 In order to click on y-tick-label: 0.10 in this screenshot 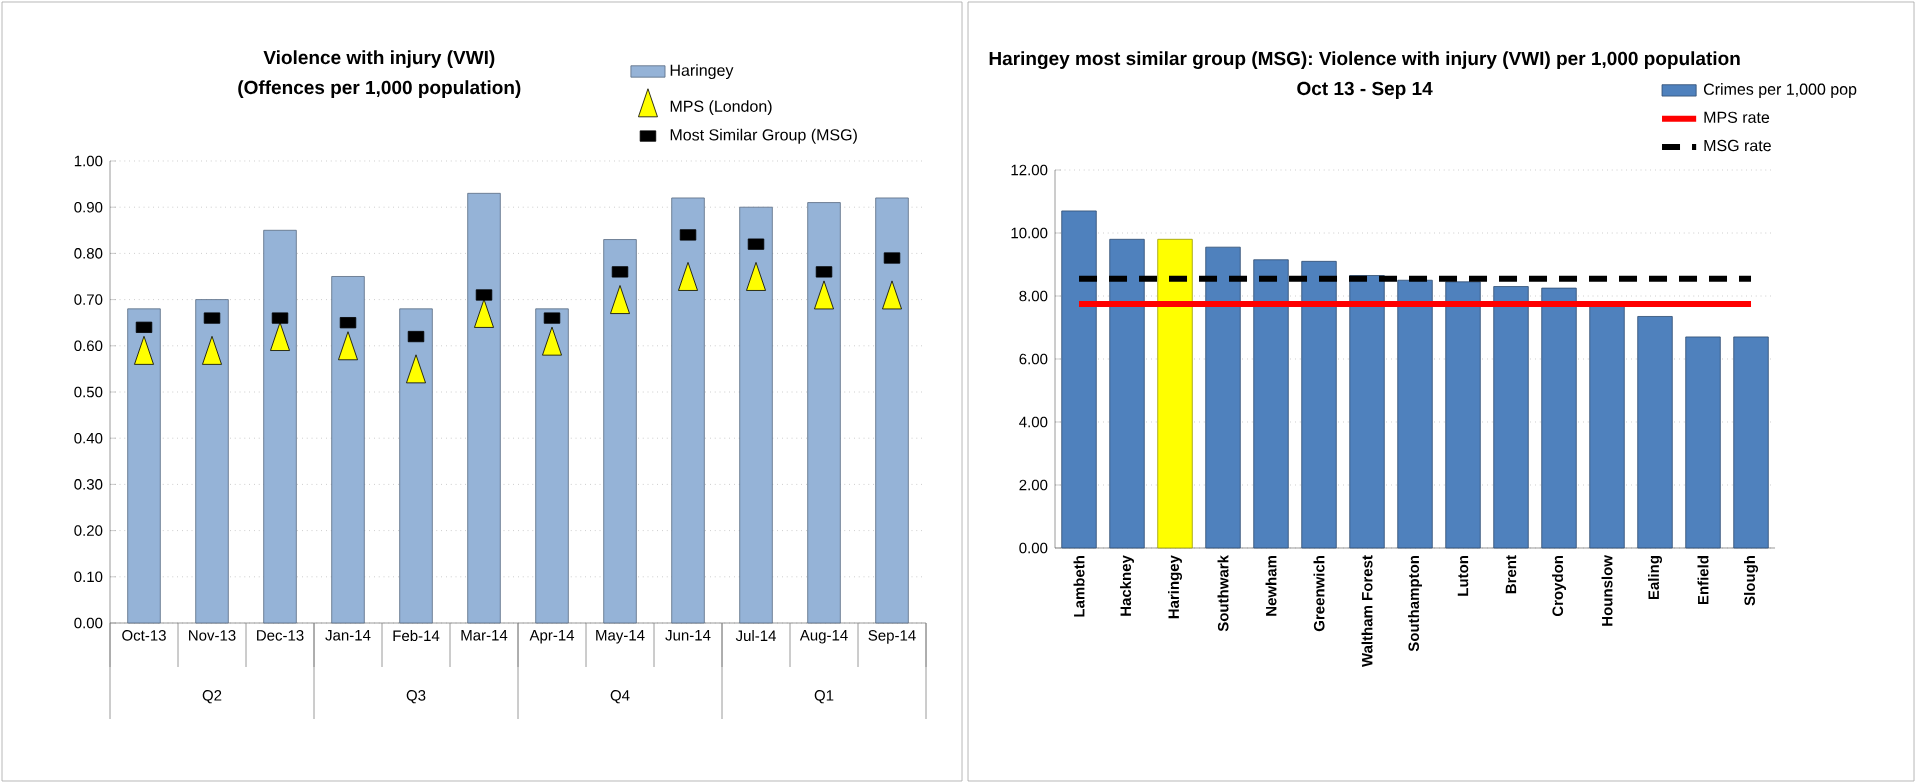, I will do `click(88, 577)`.